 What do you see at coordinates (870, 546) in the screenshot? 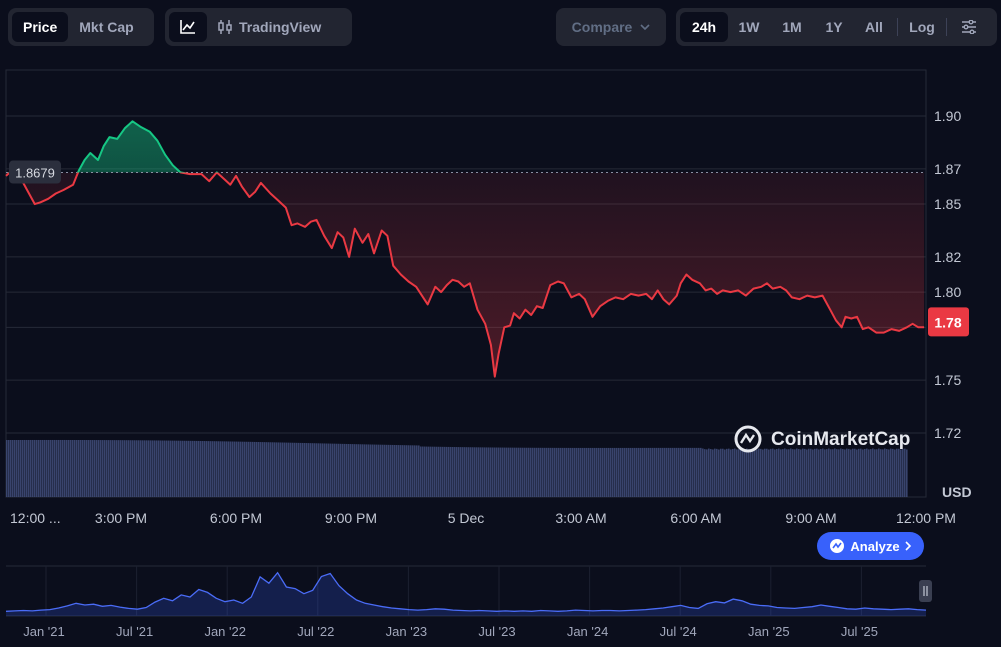
I see `analyze-button: Analyze` at bounding box center [870, 546].